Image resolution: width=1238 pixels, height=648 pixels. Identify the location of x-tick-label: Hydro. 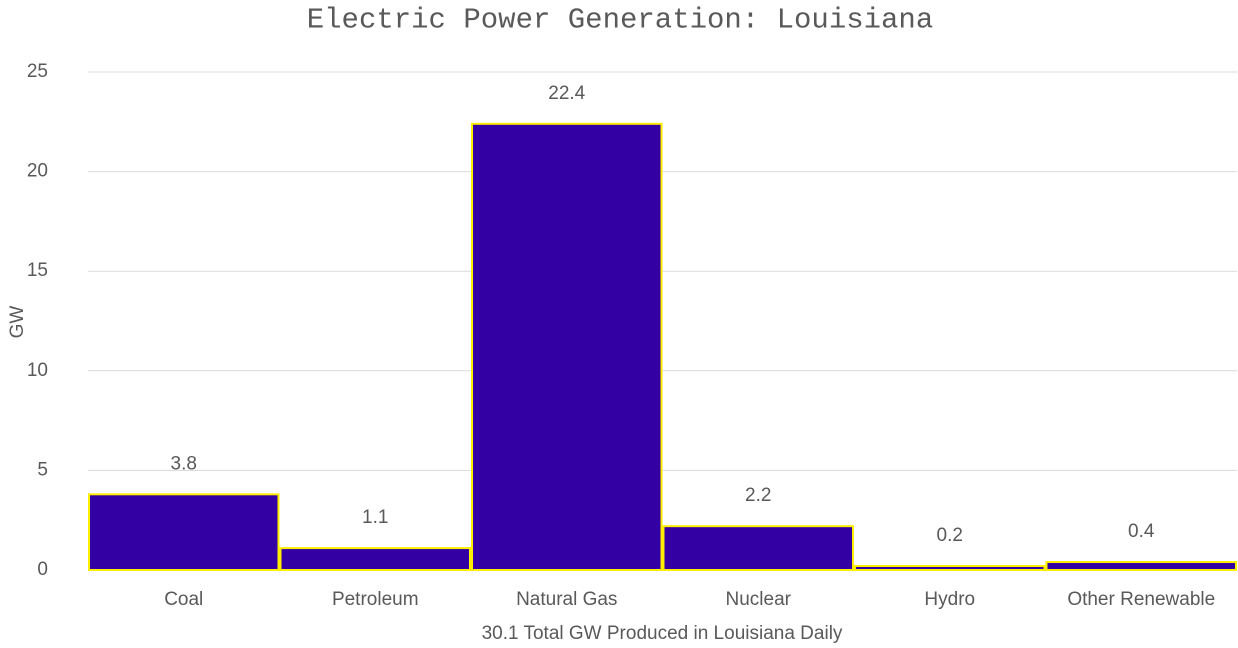
(949, 599).